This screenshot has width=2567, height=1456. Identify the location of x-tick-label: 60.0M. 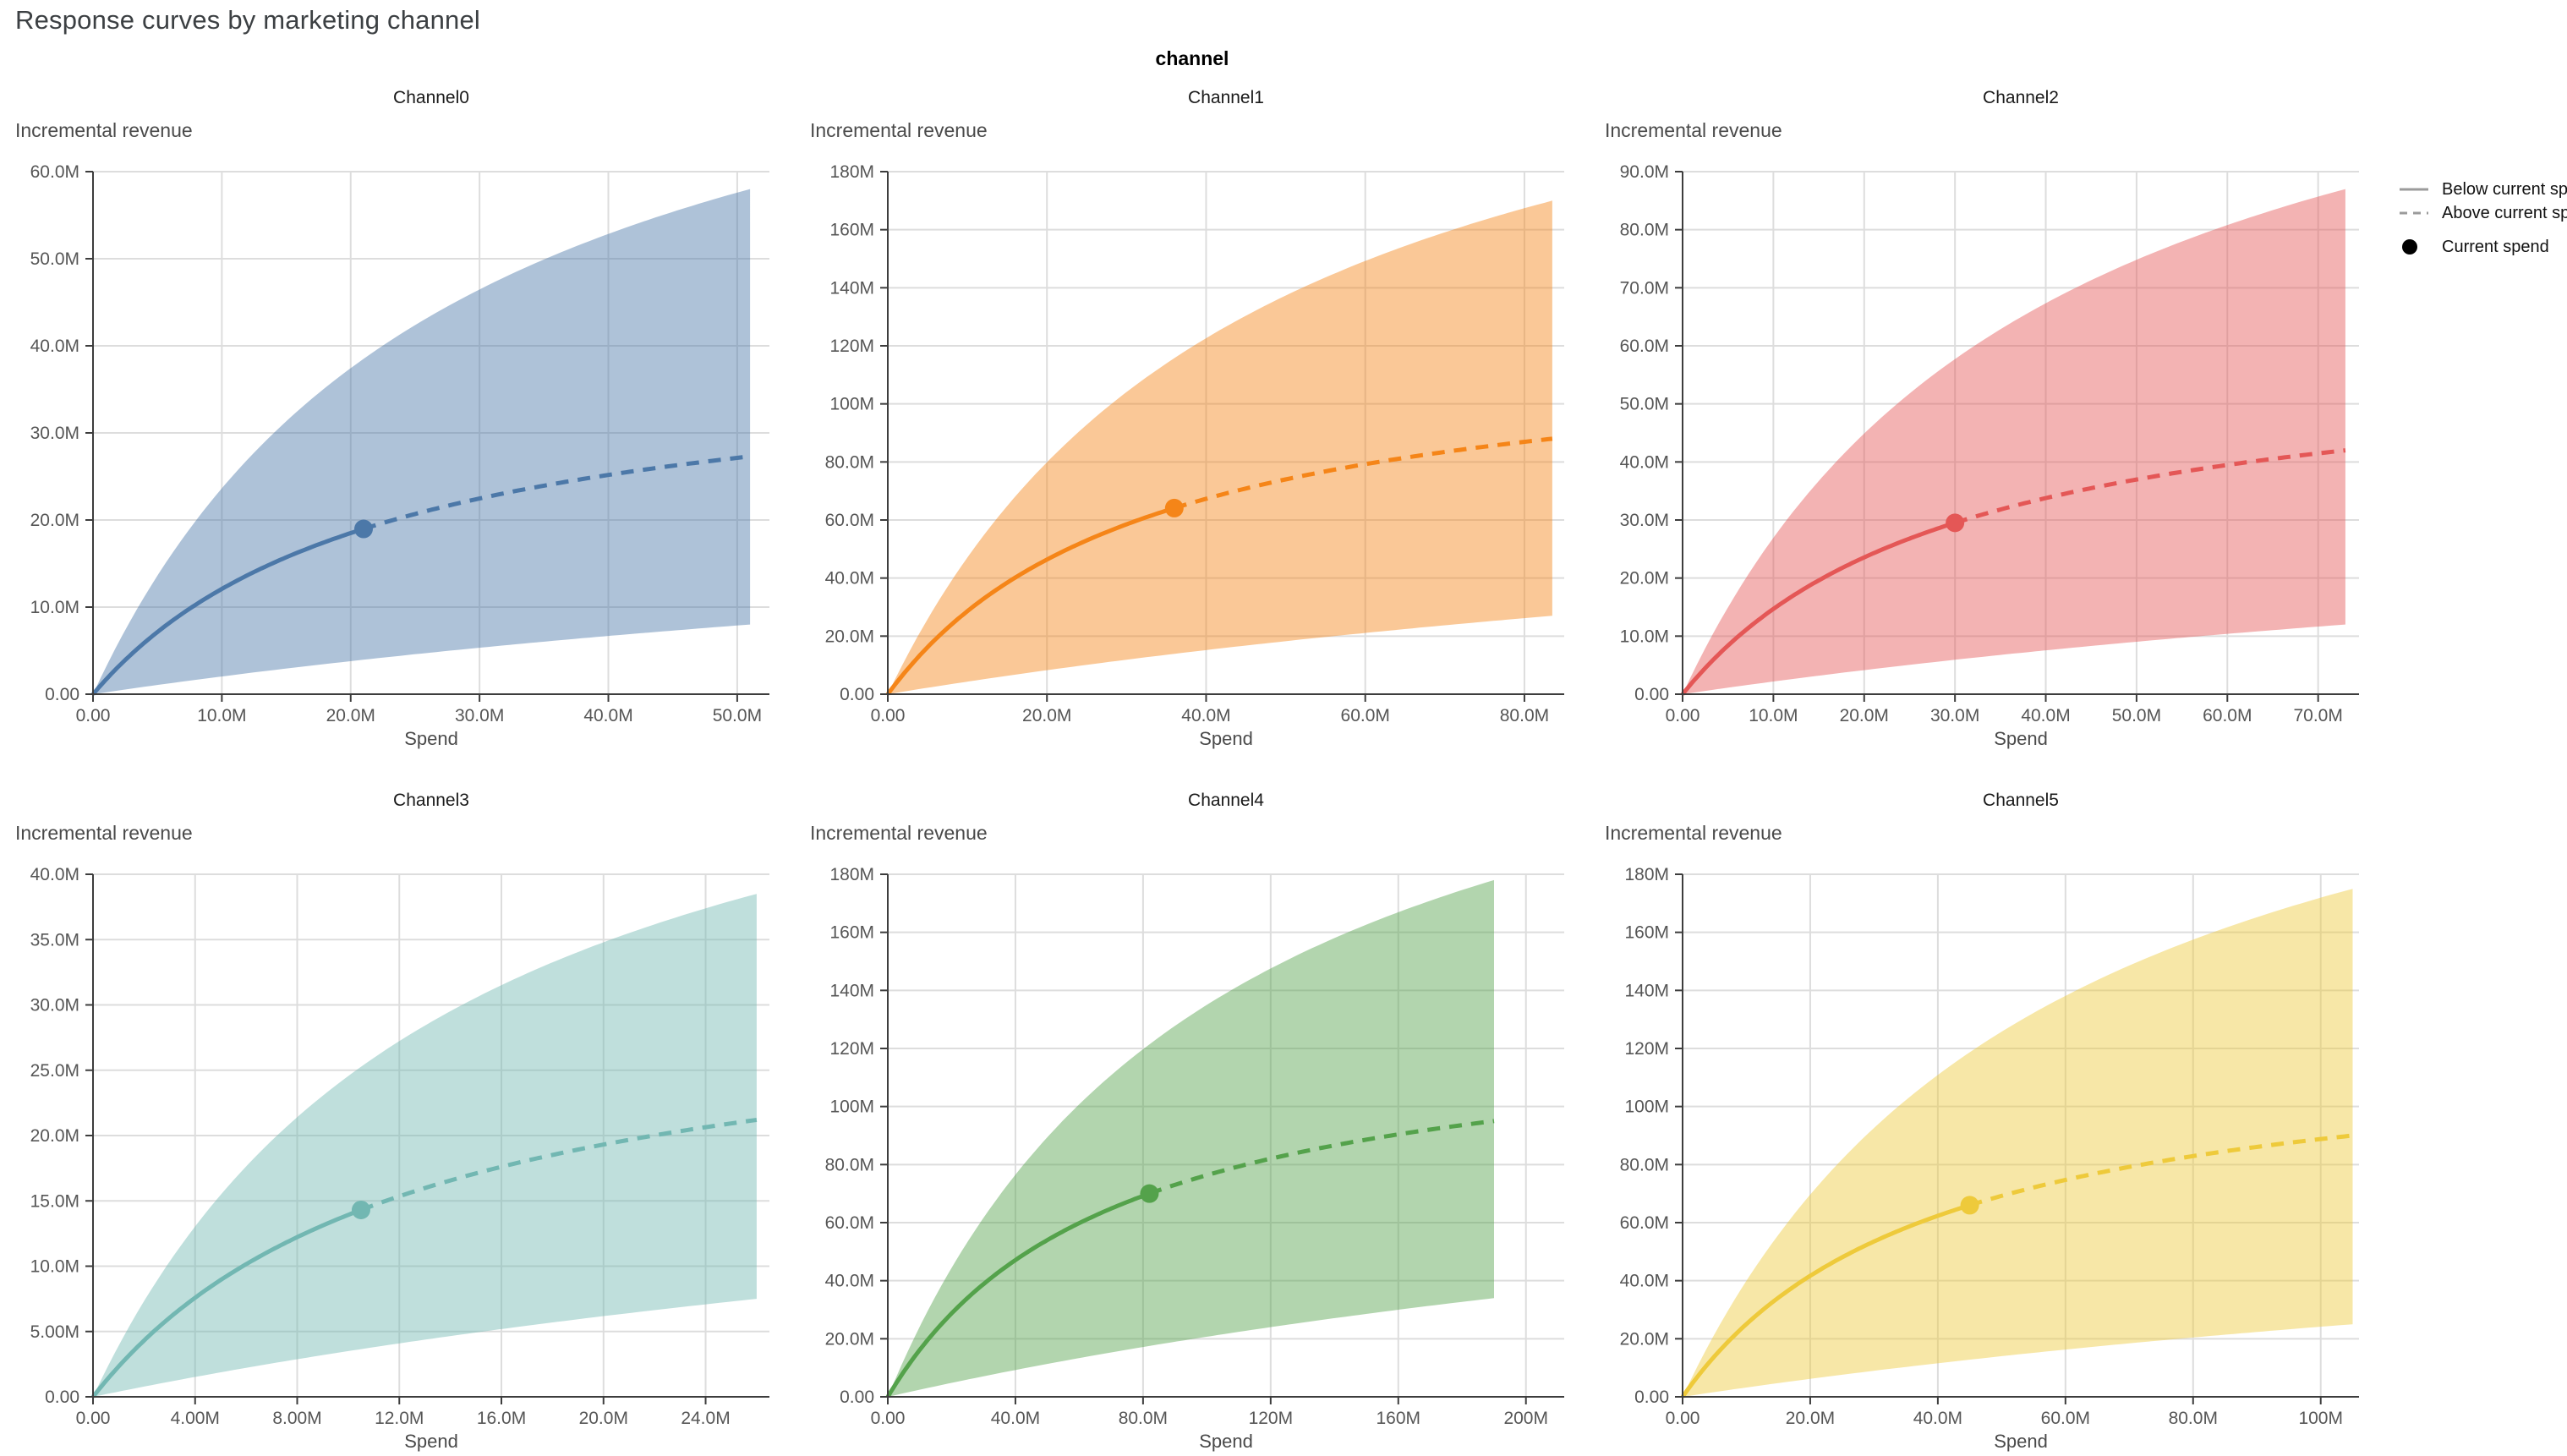
(2065, 1419).